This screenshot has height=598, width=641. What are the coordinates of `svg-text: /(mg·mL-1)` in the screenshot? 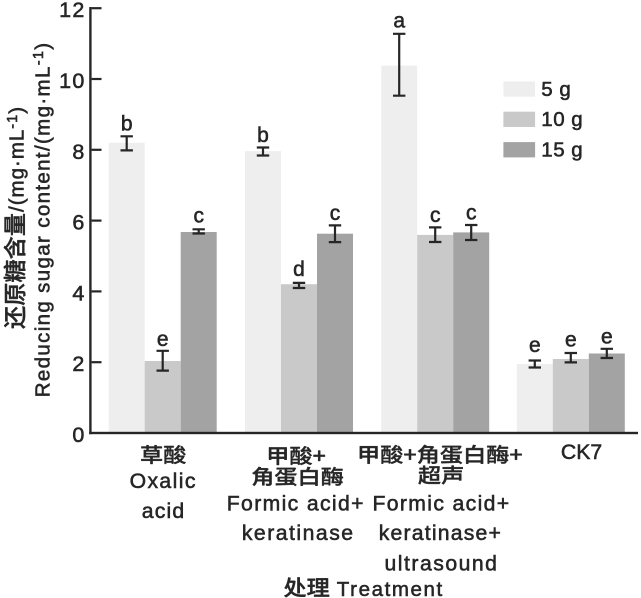 It's located at (17, 159).